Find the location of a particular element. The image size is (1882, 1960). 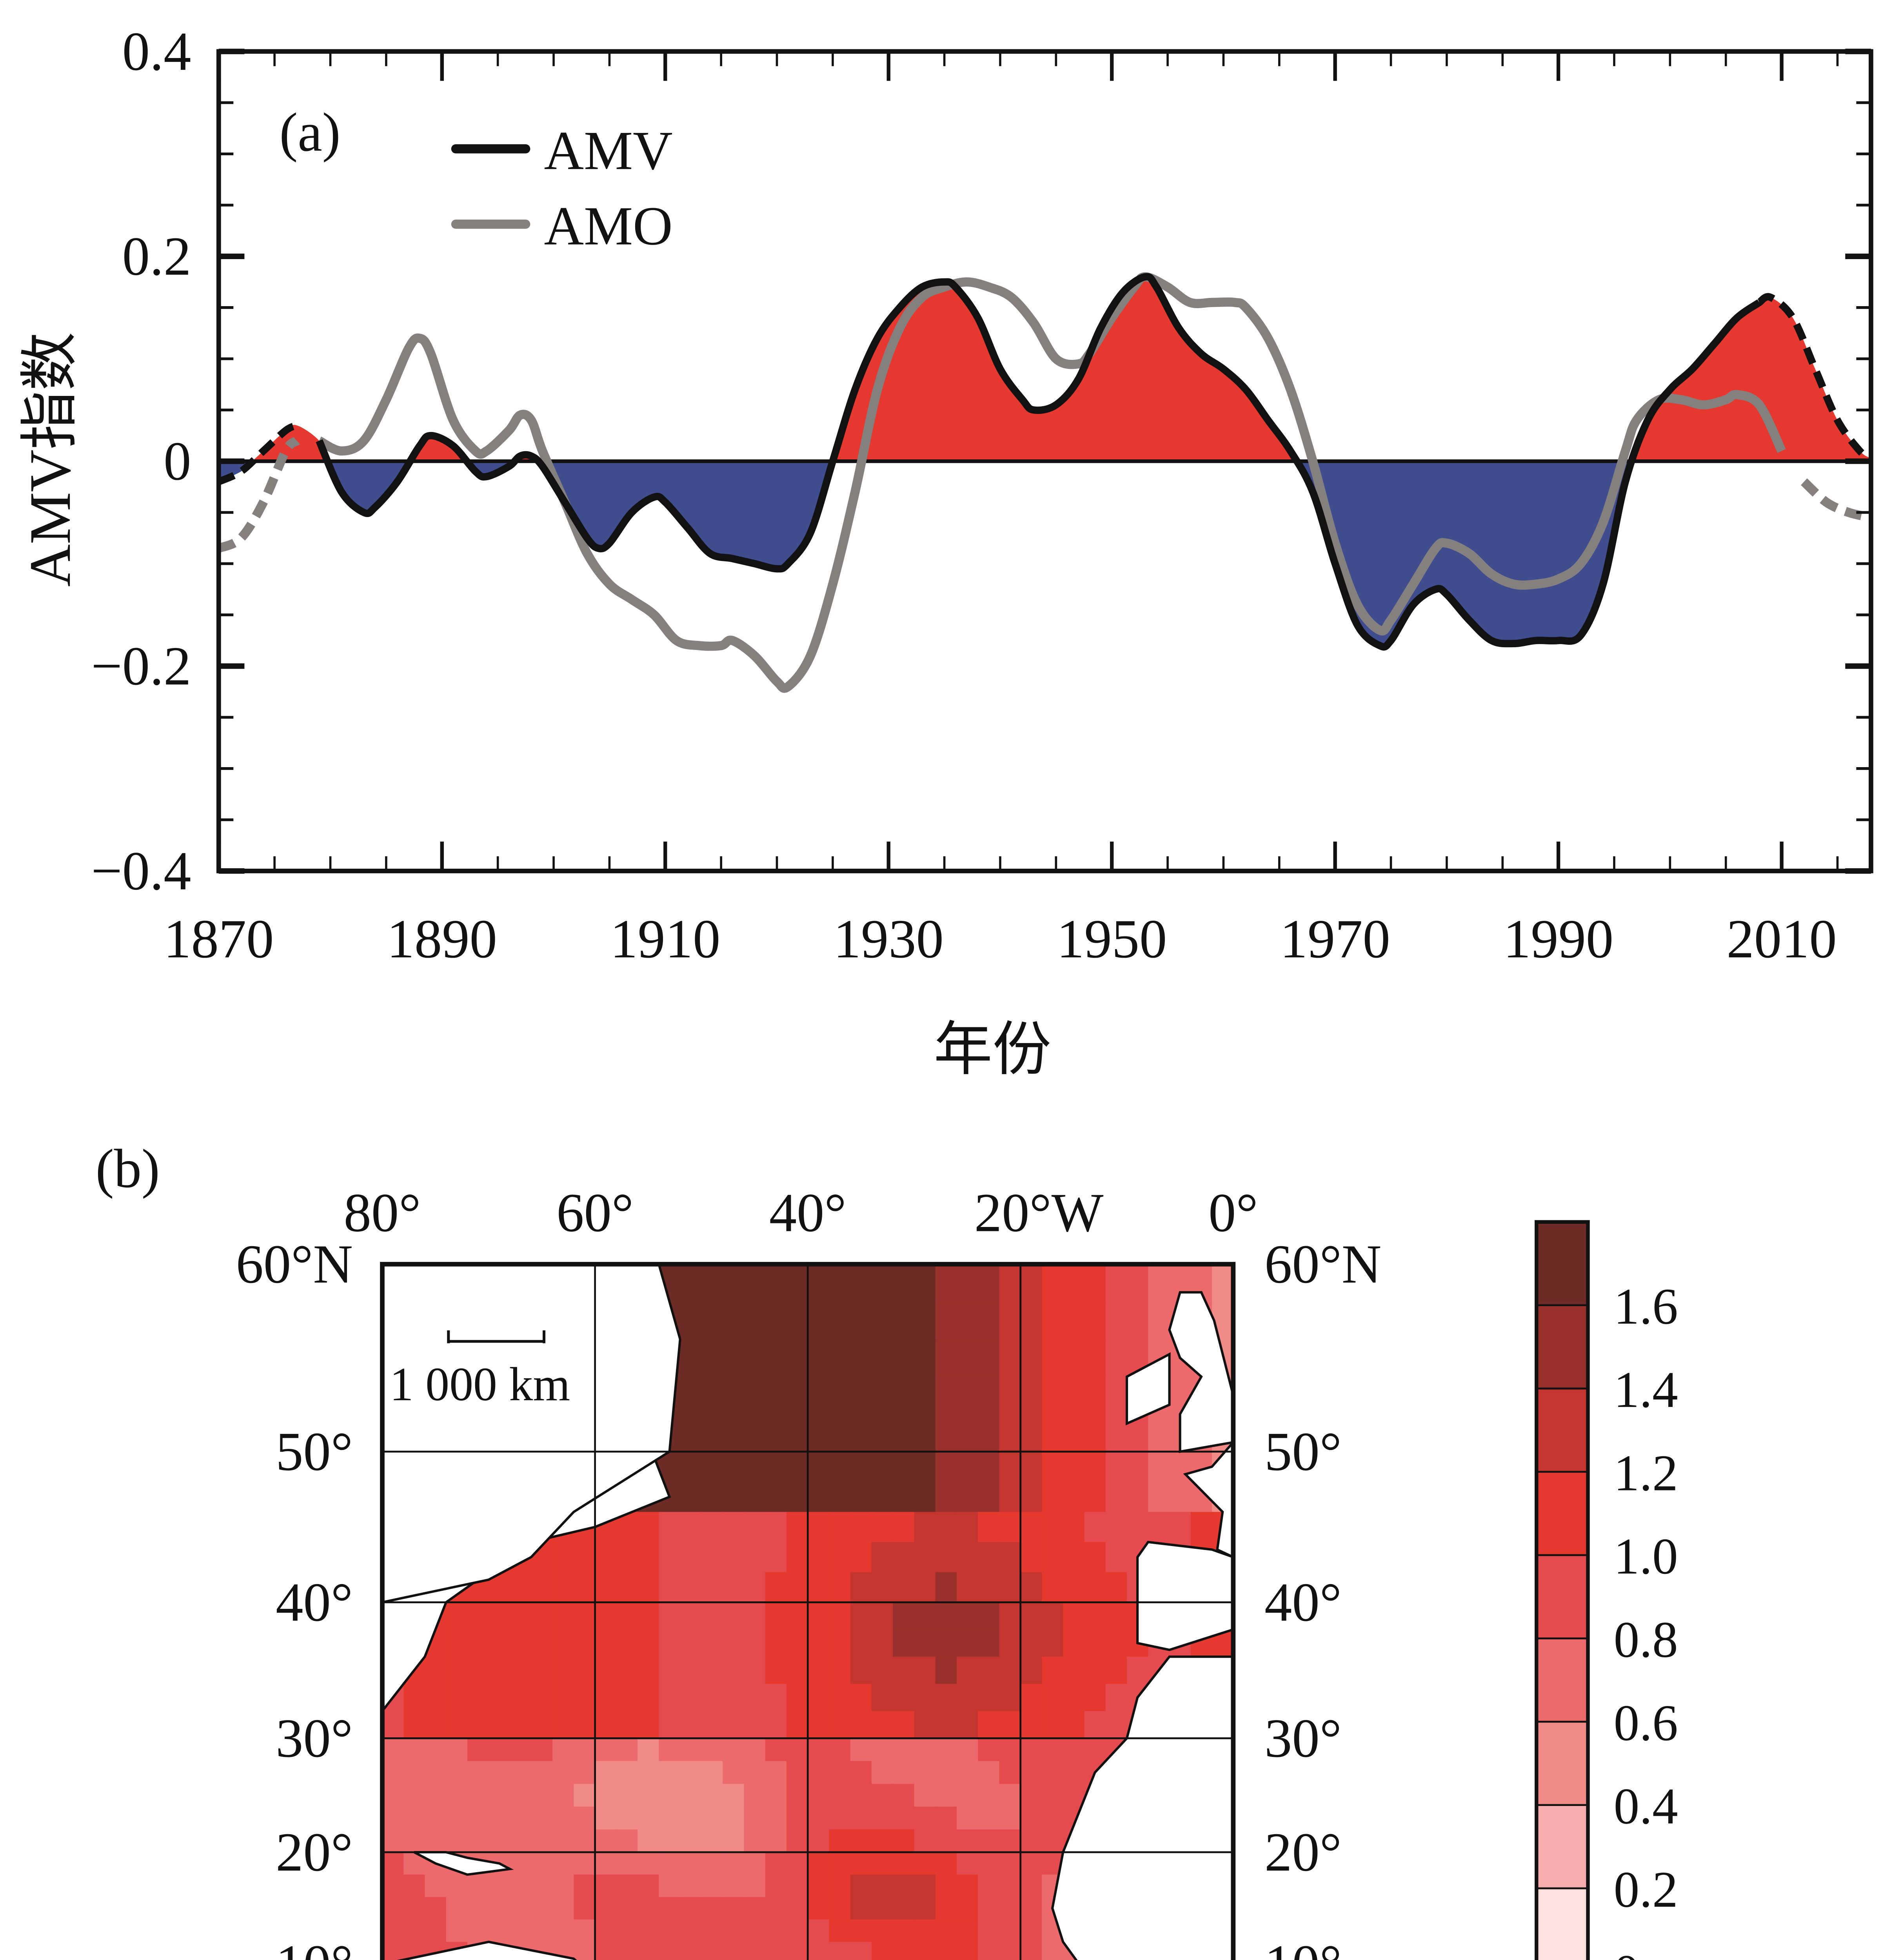

map-right-lat-label: 60°N is located at coordinates (1322, 1264).